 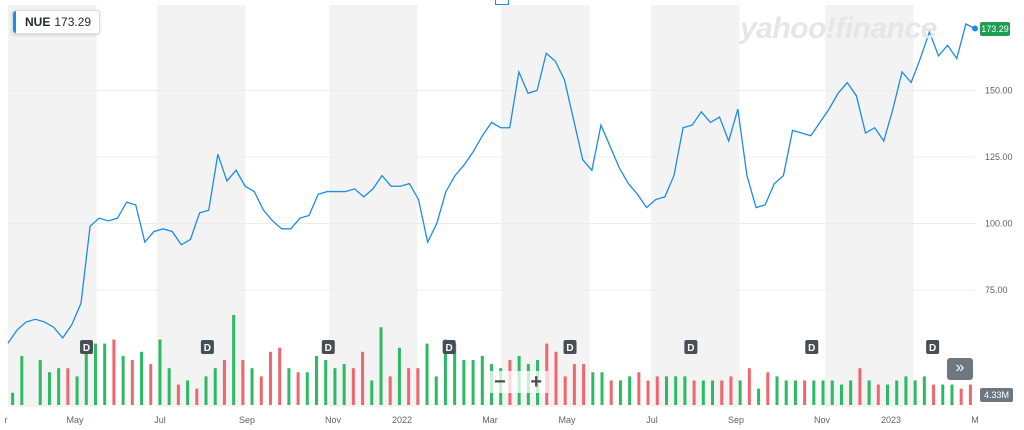 What do you see at coordinates (160, 420) in the screenshot?
I see `x-tick-label: Jul` at bounding box center [160, 420].